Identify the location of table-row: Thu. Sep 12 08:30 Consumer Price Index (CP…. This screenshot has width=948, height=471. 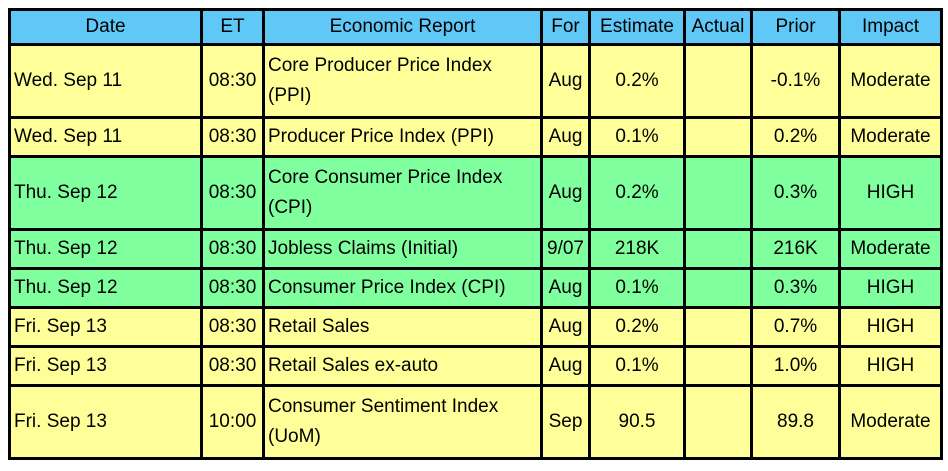
(475, 288).